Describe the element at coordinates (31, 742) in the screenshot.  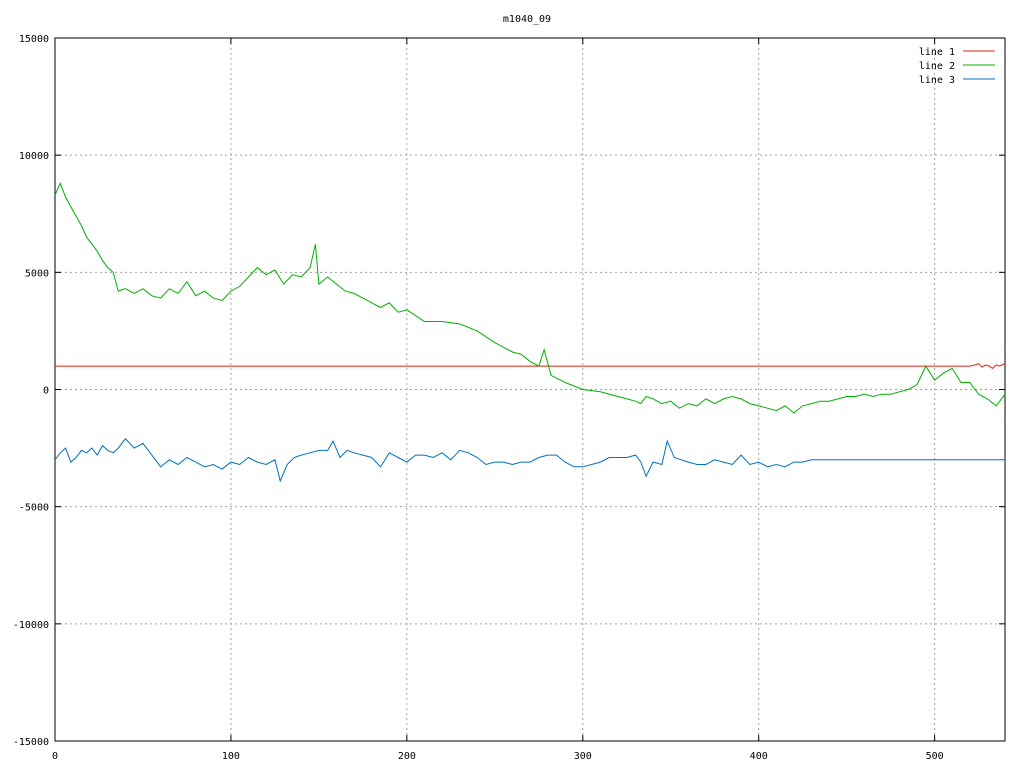
I see `y-tick-label: -15000` at that location.